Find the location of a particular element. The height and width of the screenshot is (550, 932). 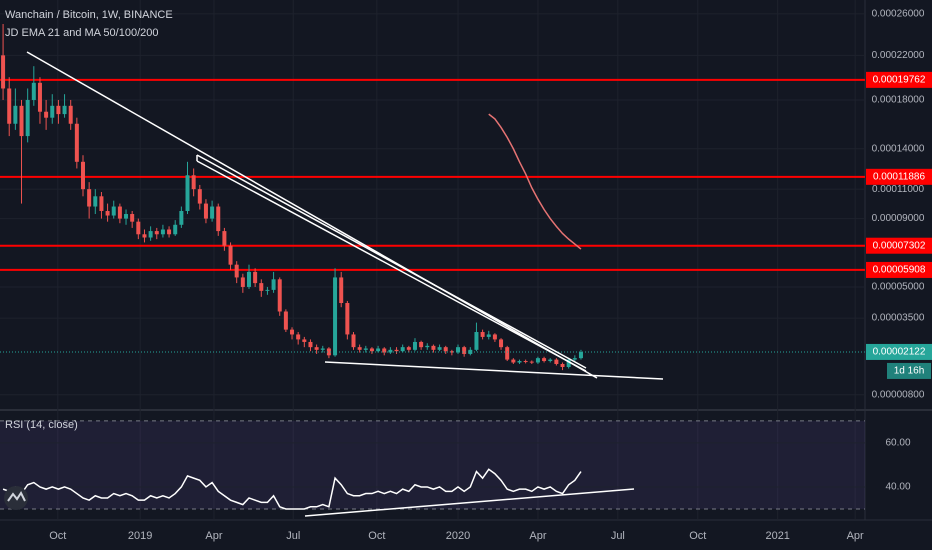

logo-mark is located at coordinates (16, 496).